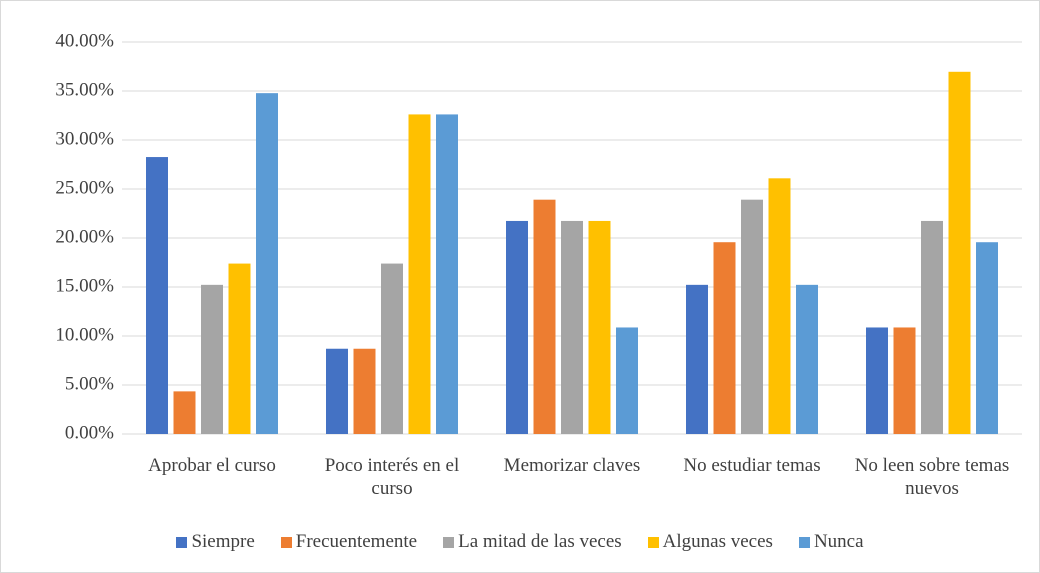 The height and width of the screenshot is (573, 1040). I want to click on legend-label: Frecuentemente, so click(356, 541).